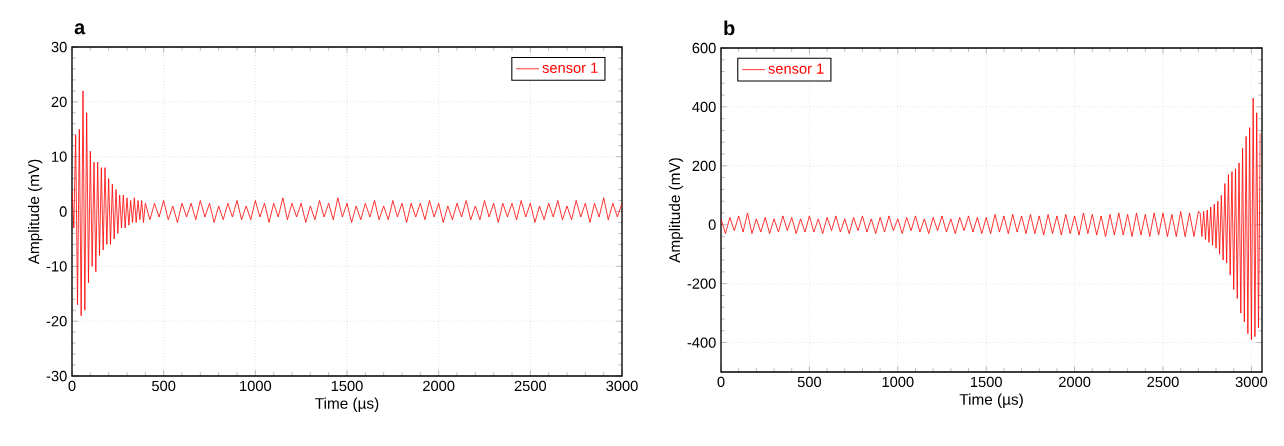 The height and width of the screenshot is (446, 1284). What do you see at coordinates (701, 283) in the screenshot?
I see `y-tick-label: -200` at bounding box center [701, 283].